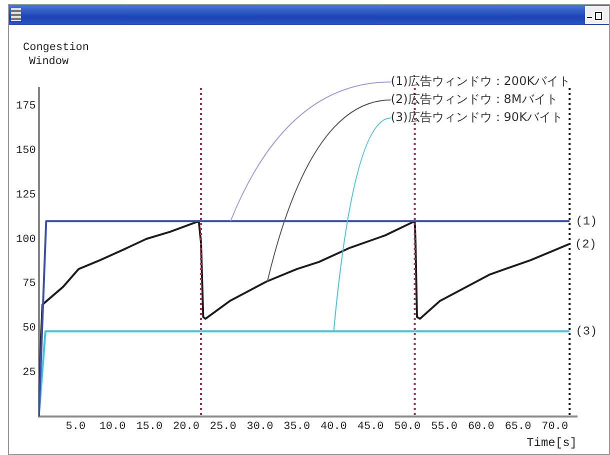  What do you see at coordinates (26, 240) in the screenshot?
I see `y-tick-label: 100` at bounding box center [26, 240].